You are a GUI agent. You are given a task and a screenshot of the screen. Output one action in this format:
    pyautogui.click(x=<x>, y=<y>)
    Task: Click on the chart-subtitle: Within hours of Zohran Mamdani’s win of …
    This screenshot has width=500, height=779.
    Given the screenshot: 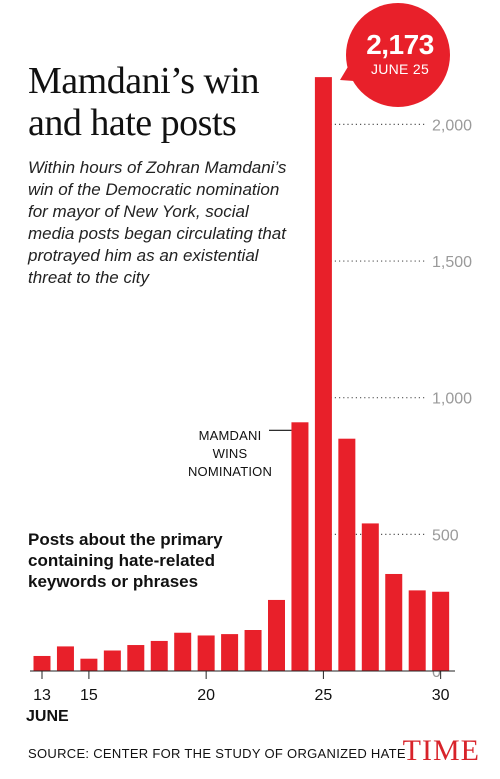 What is the action you would take?
    pyautogui.click(x=157, y=222)
    